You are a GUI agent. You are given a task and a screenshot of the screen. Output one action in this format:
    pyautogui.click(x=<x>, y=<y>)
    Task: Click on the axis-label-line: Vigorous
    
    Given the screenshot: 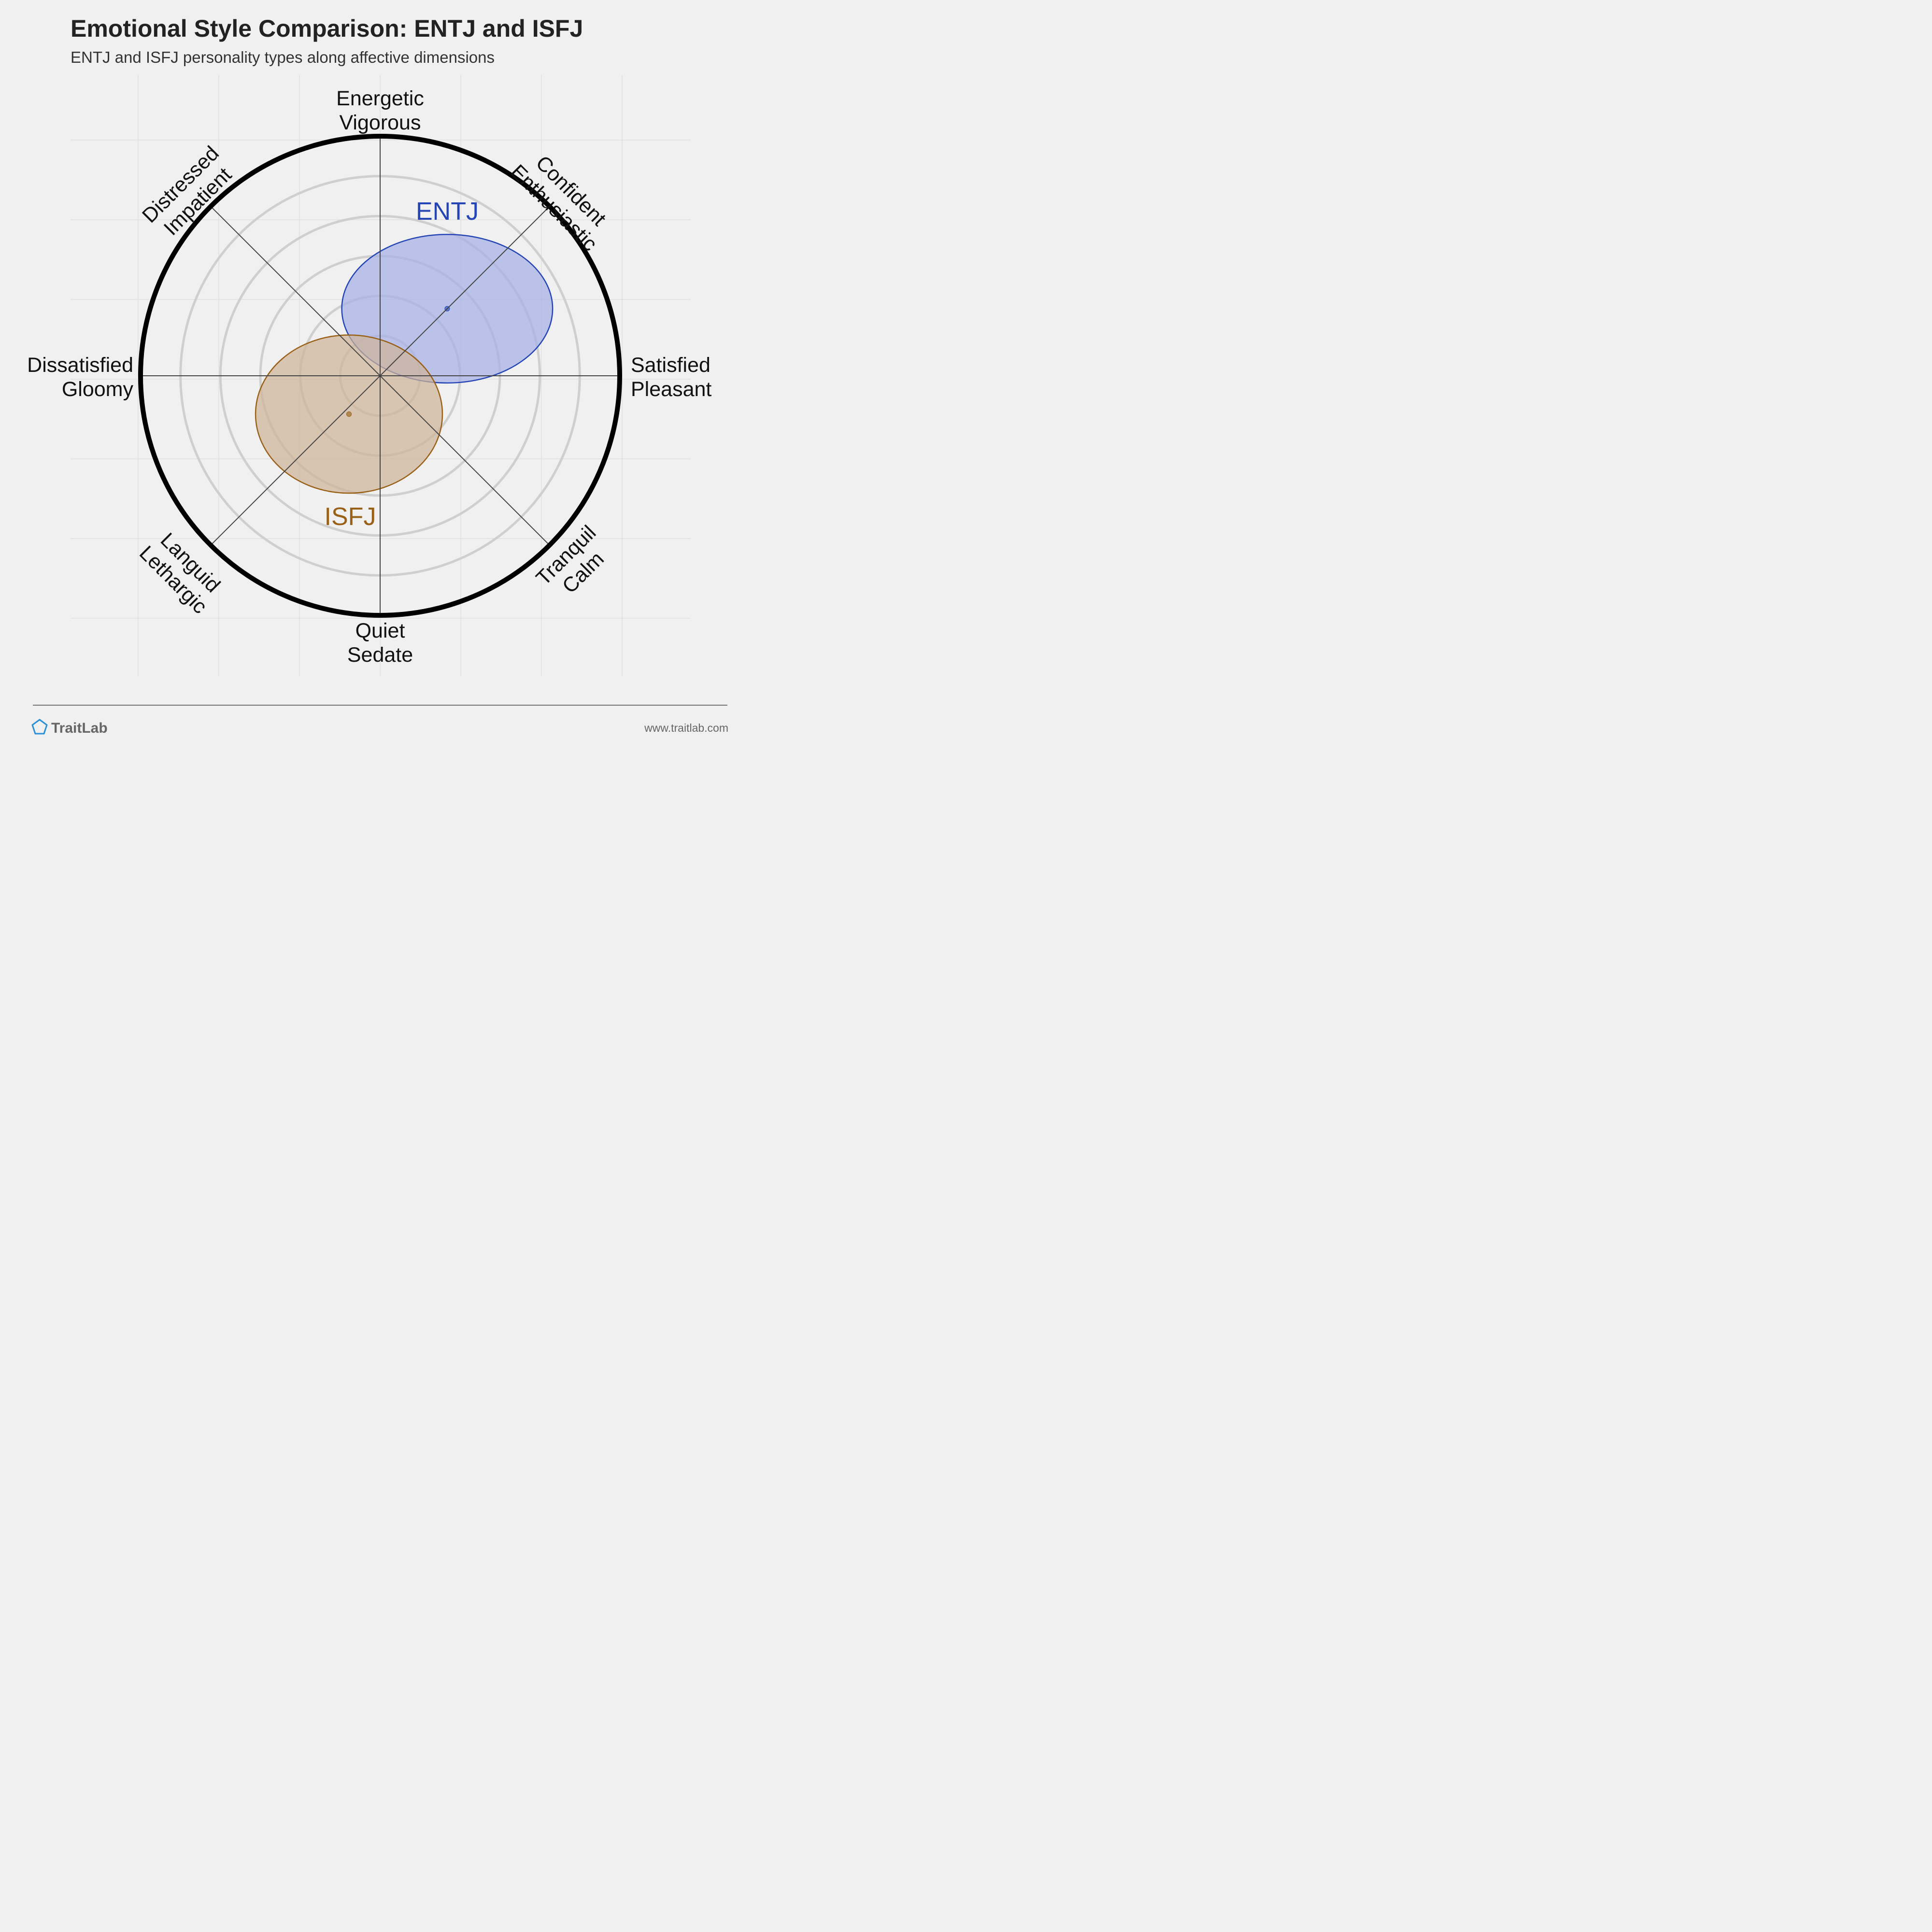 What is the action you would take?
    pyautogui.click(x=380, y=122)
    